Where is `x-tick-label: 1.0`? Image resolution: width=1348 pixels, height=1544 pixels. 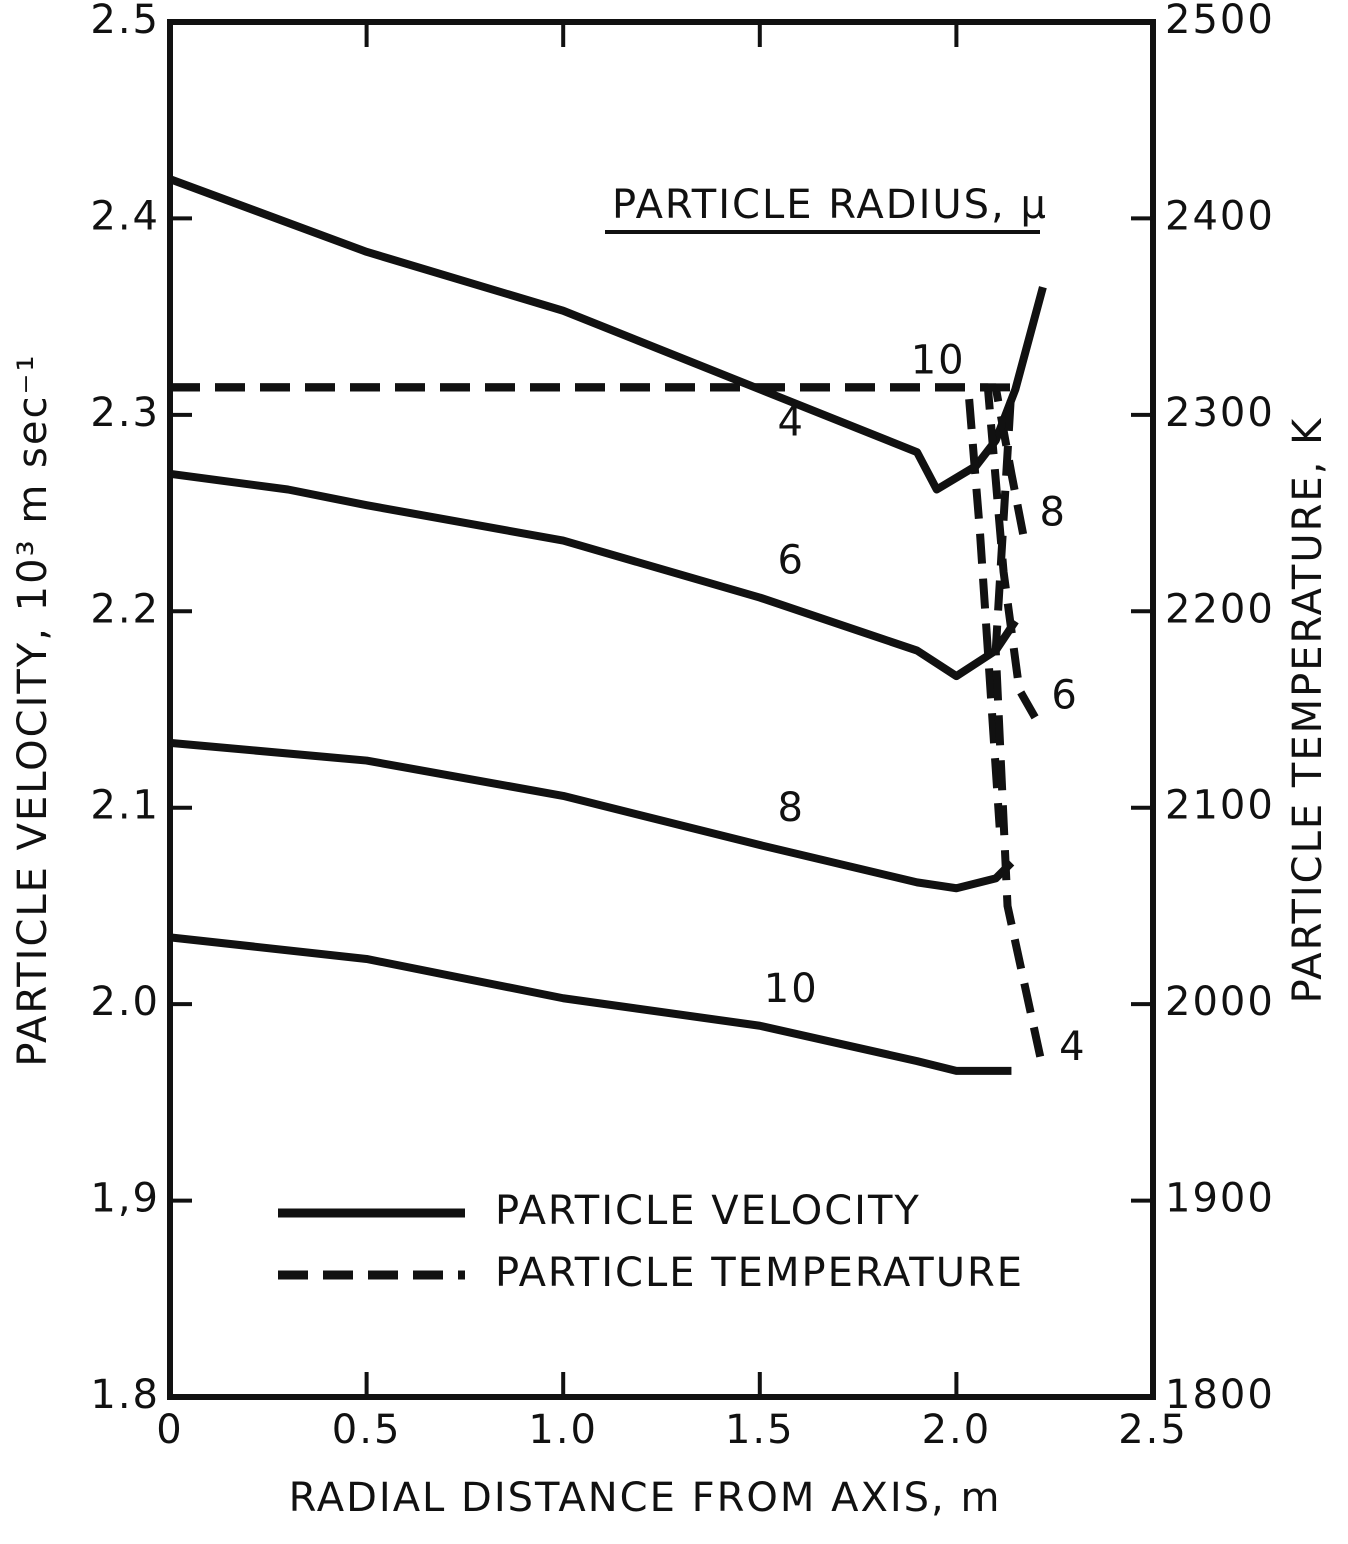
x-tick-label: 1.0 is located at coordinates (563, 1430).